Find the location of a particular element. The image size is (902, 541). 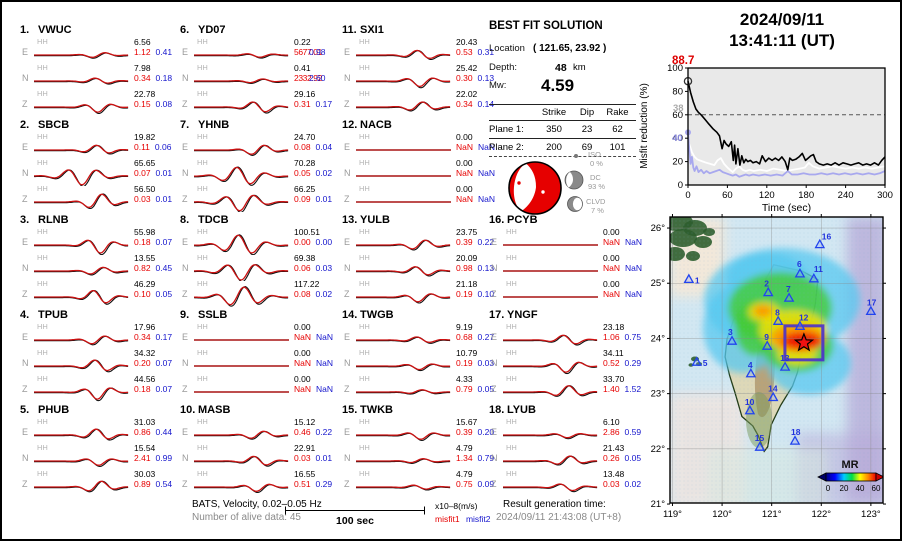

peak-amplitude: 33.70 is located at coordinates (614, 379).